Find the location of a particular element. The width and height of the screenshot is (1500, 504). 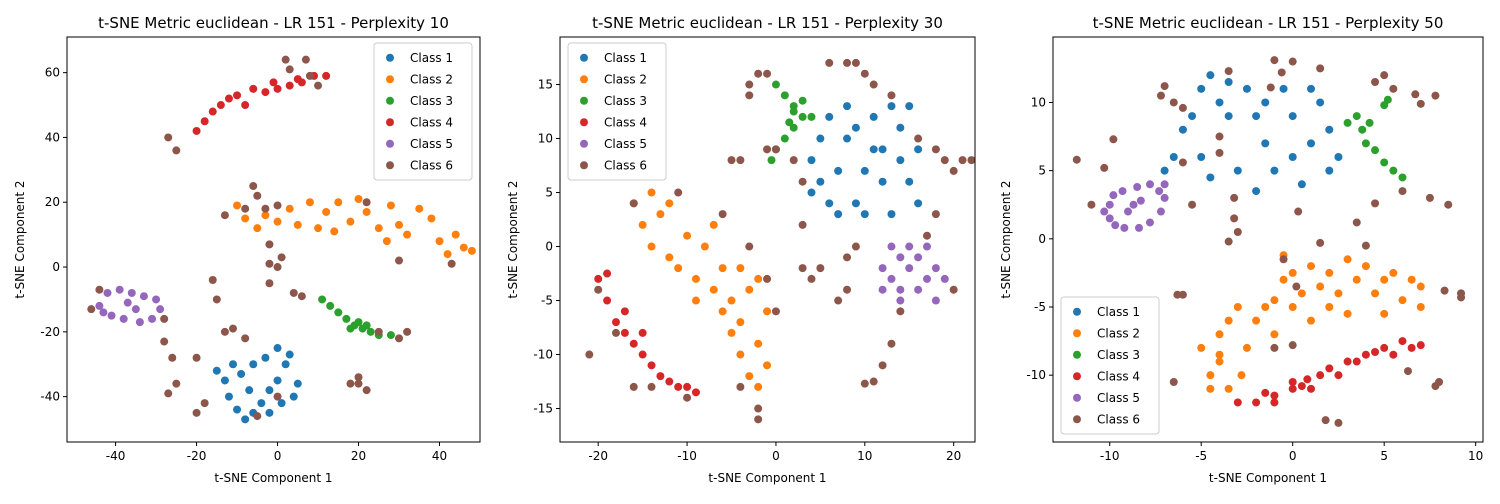

x-tick-label: -5 is located at coordinates (1201, 456).